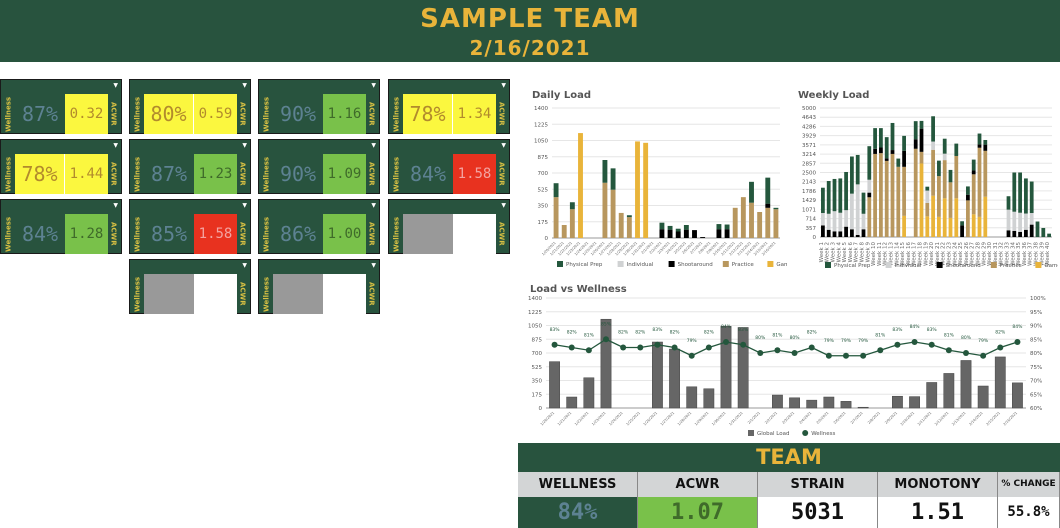 The height and width of the screenshot is (528, 1060). I want to click on player-tile: ▼ Wellness 80% 0.59 ACWR, so click(190, 106).